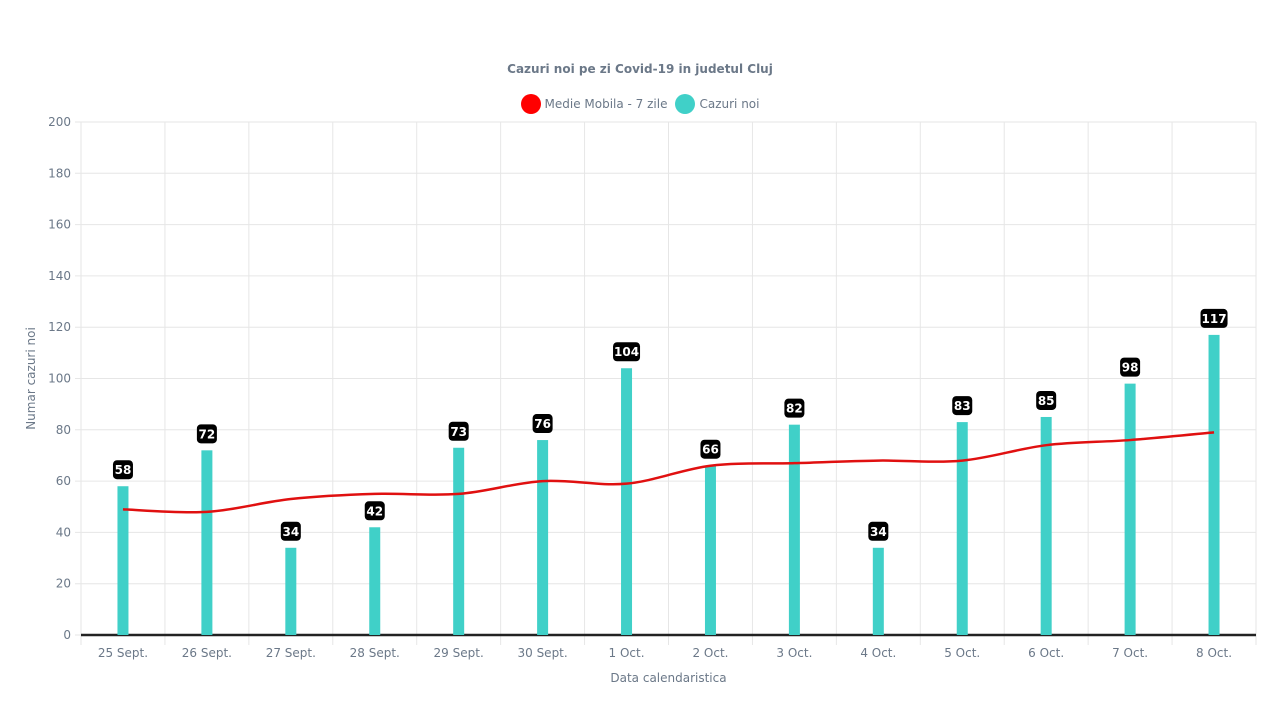 This screenshot has height=703, width=1280. What do you see at coordinates (962, 653) in the screenshot?
I see `x-tick-label: 5 Oct.` at bounding box center [962, 653].